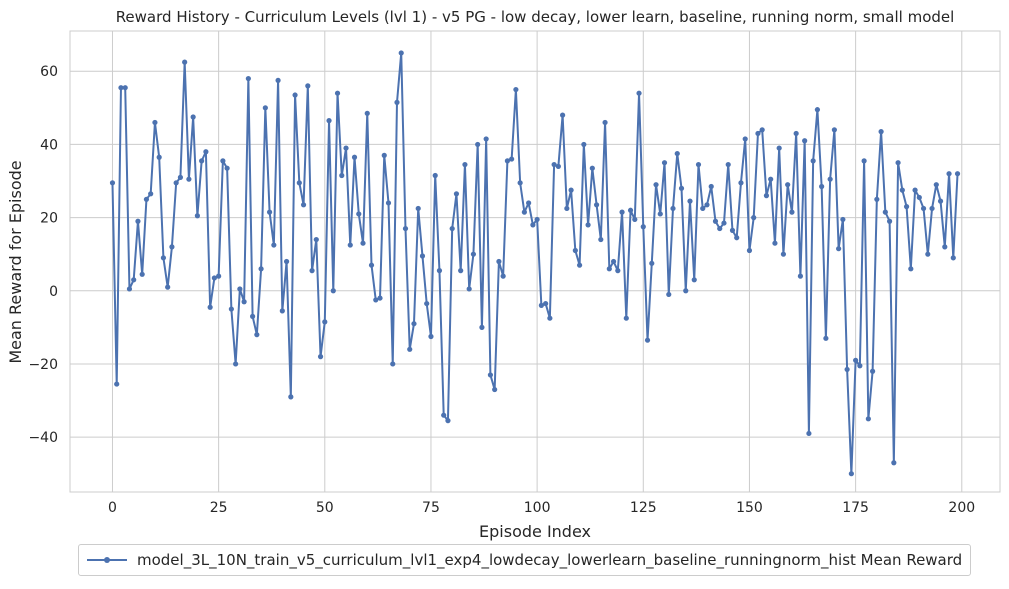  I want to click on y-axis-label: Mean Reward for Episode, so click(15, 261).